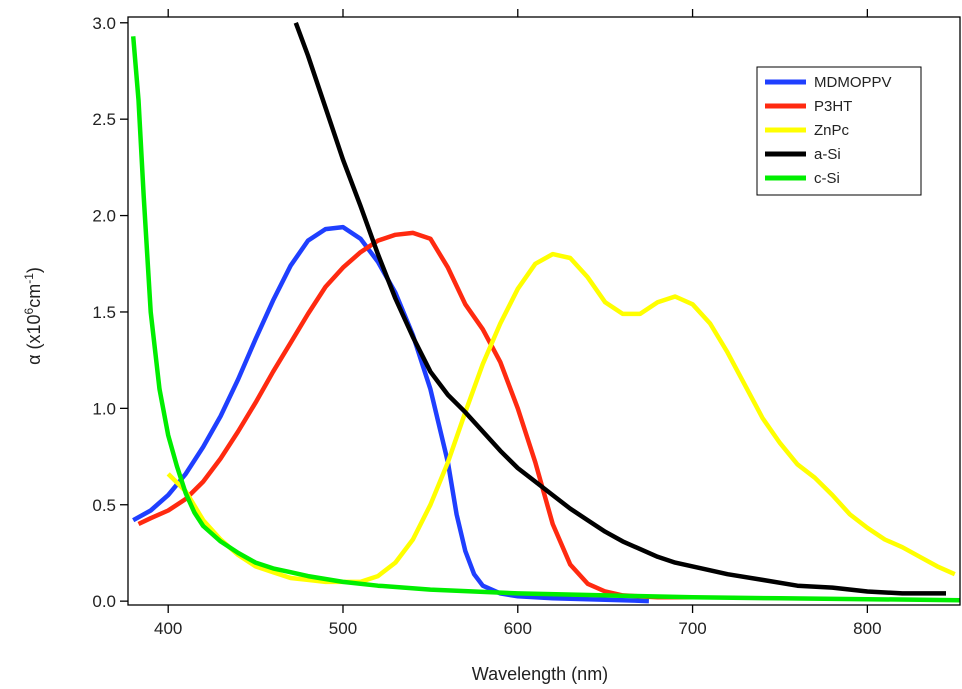  What do you see at coordinates (833, 106) in the screenshot?
I see `legend-label-p3ht: P3HT` at bounding box center [833, 106].